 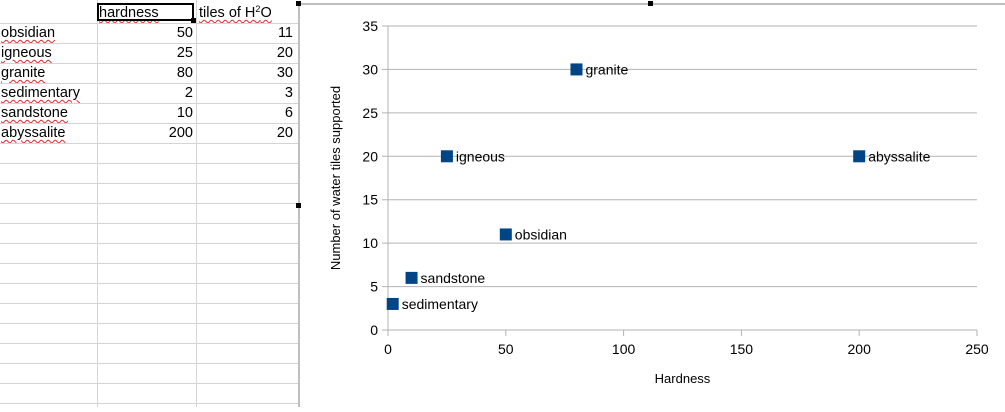 I want to click on data-label-igneous: igneous, so click(x=480, y=156).